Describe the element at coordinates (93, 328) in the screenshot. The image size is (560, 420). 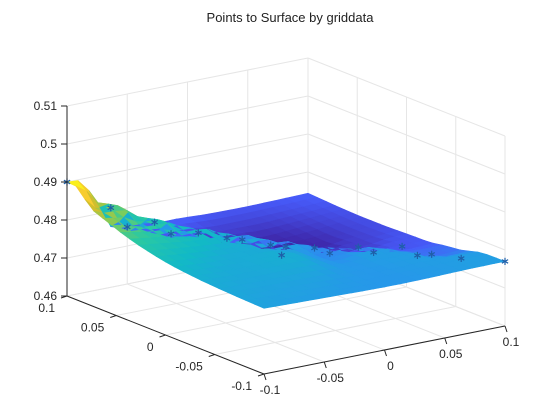
I see `y-tick-label: 0.05` at that location.